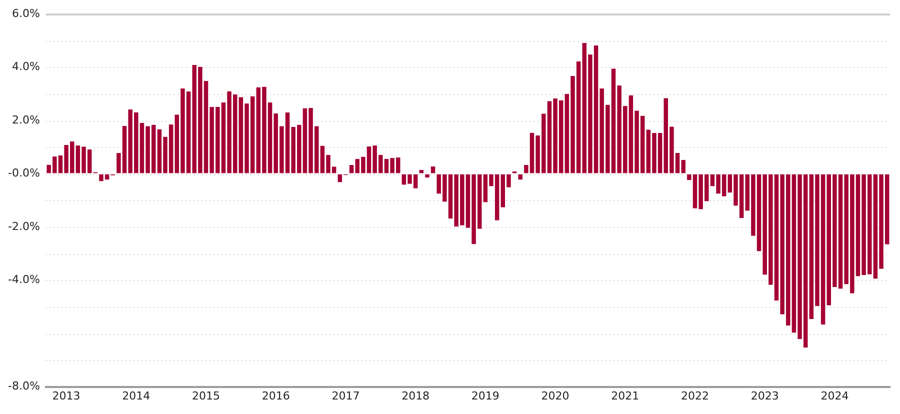 The image size is (900, 414). I want to click on x-tick-label: 2023, so click(764, 395).